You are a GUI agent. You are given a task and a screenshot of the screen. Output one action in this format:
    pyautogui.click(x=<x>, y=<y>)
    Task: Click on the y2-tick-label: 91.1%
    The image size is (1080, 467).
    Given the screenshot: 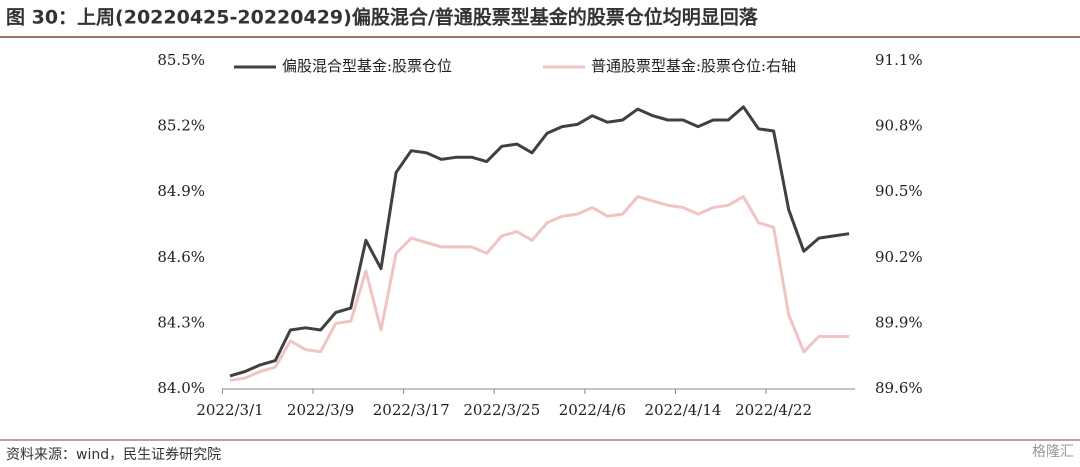 What is the action you would take?
    pyautogui.click(x=899, y=60)
    